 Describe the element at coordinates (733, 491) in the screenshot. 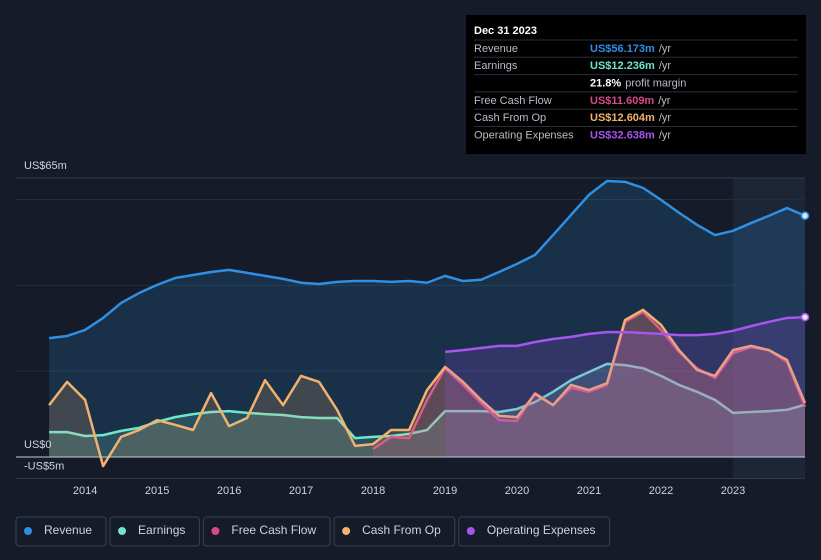

I see `x-tick-label: 2023` at that location.